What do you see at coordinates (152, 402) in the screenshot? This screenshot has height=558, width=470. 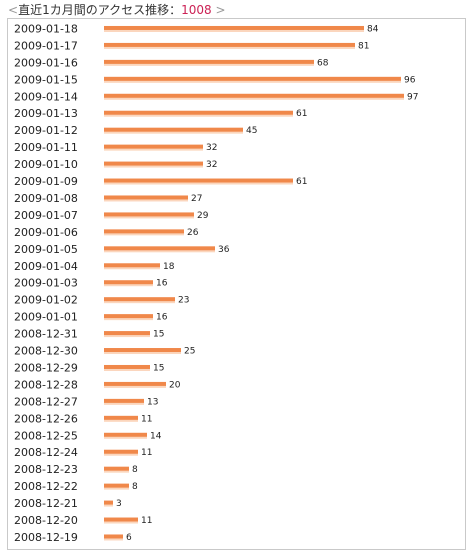 I see `value-label: 13` at bounding box center [152, 402].